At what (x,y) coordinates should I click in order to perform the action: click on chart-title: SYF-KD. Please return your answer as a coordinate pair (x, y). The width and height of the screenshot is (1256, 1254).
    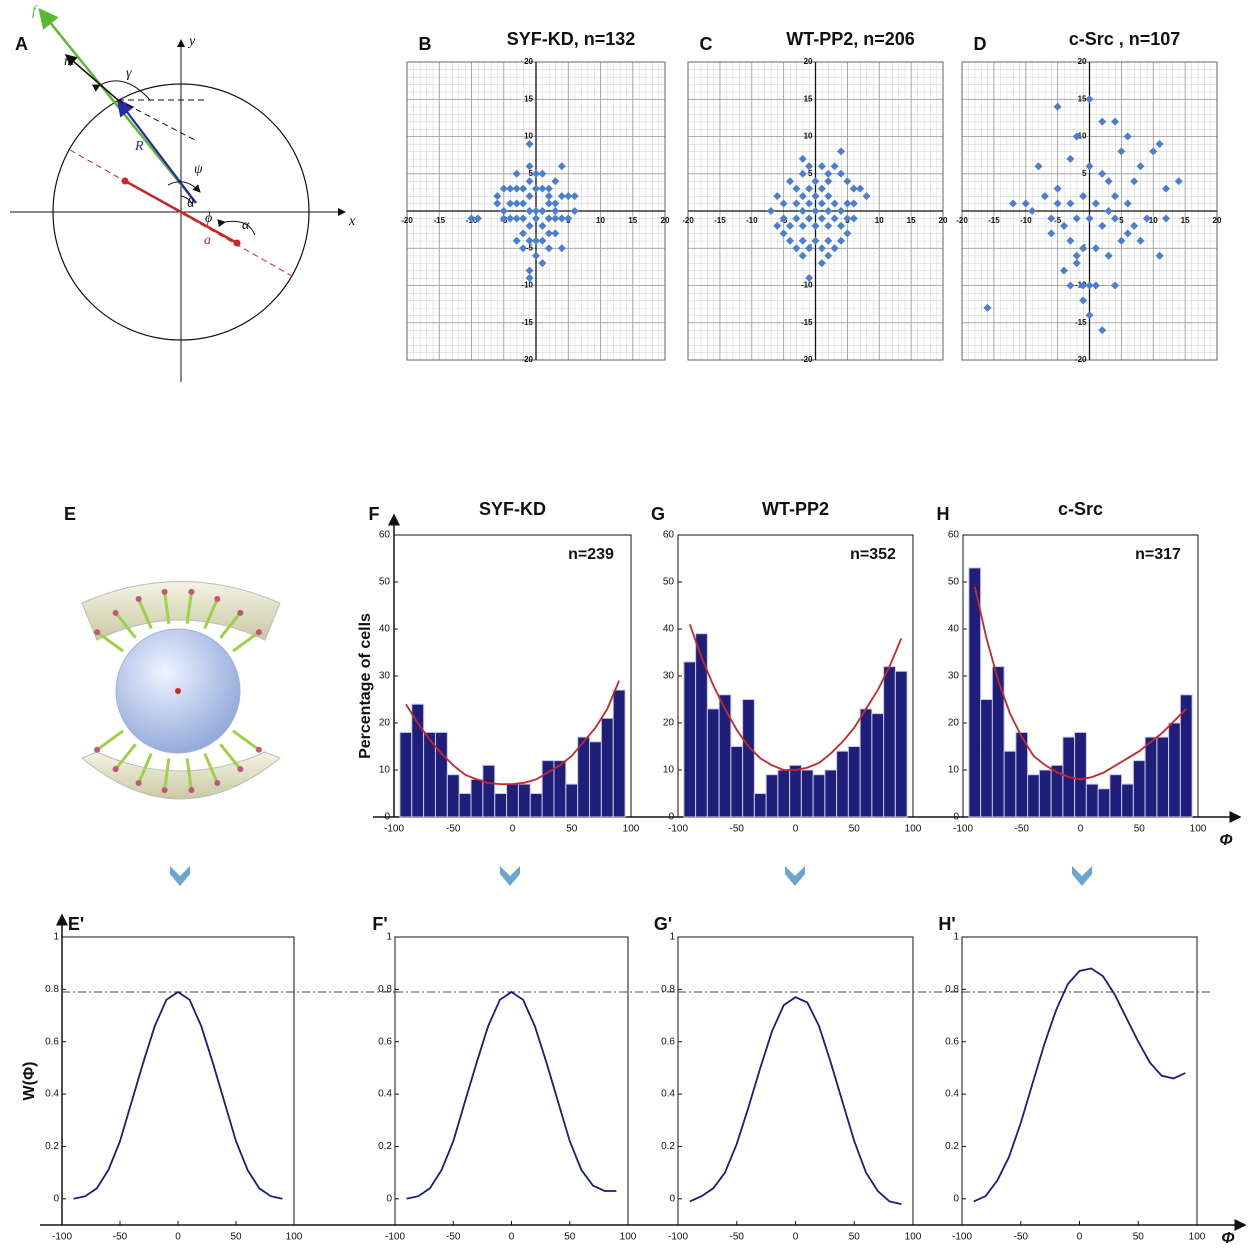
    Looking at the image, I should click on (512, 509).